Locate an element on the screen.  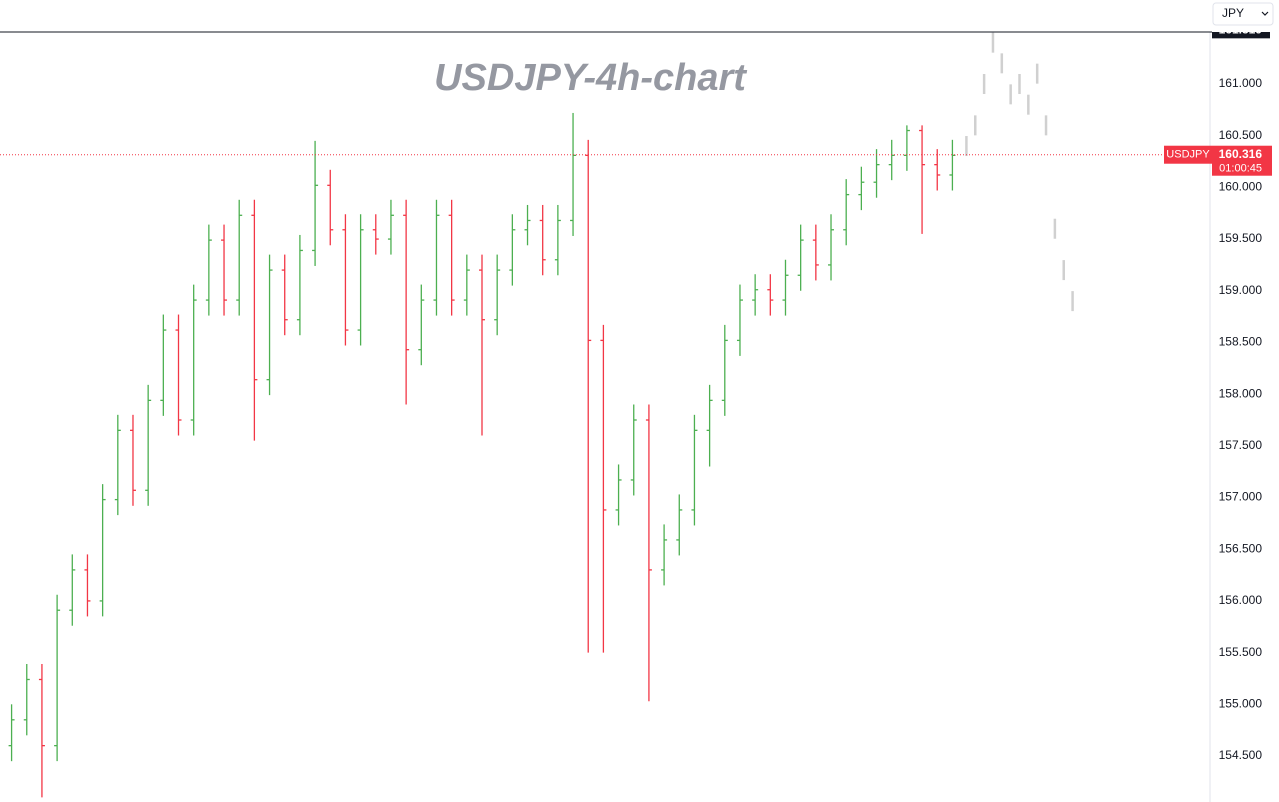
y-tick-label: 156.000 is located at coordinates (1241, 600).